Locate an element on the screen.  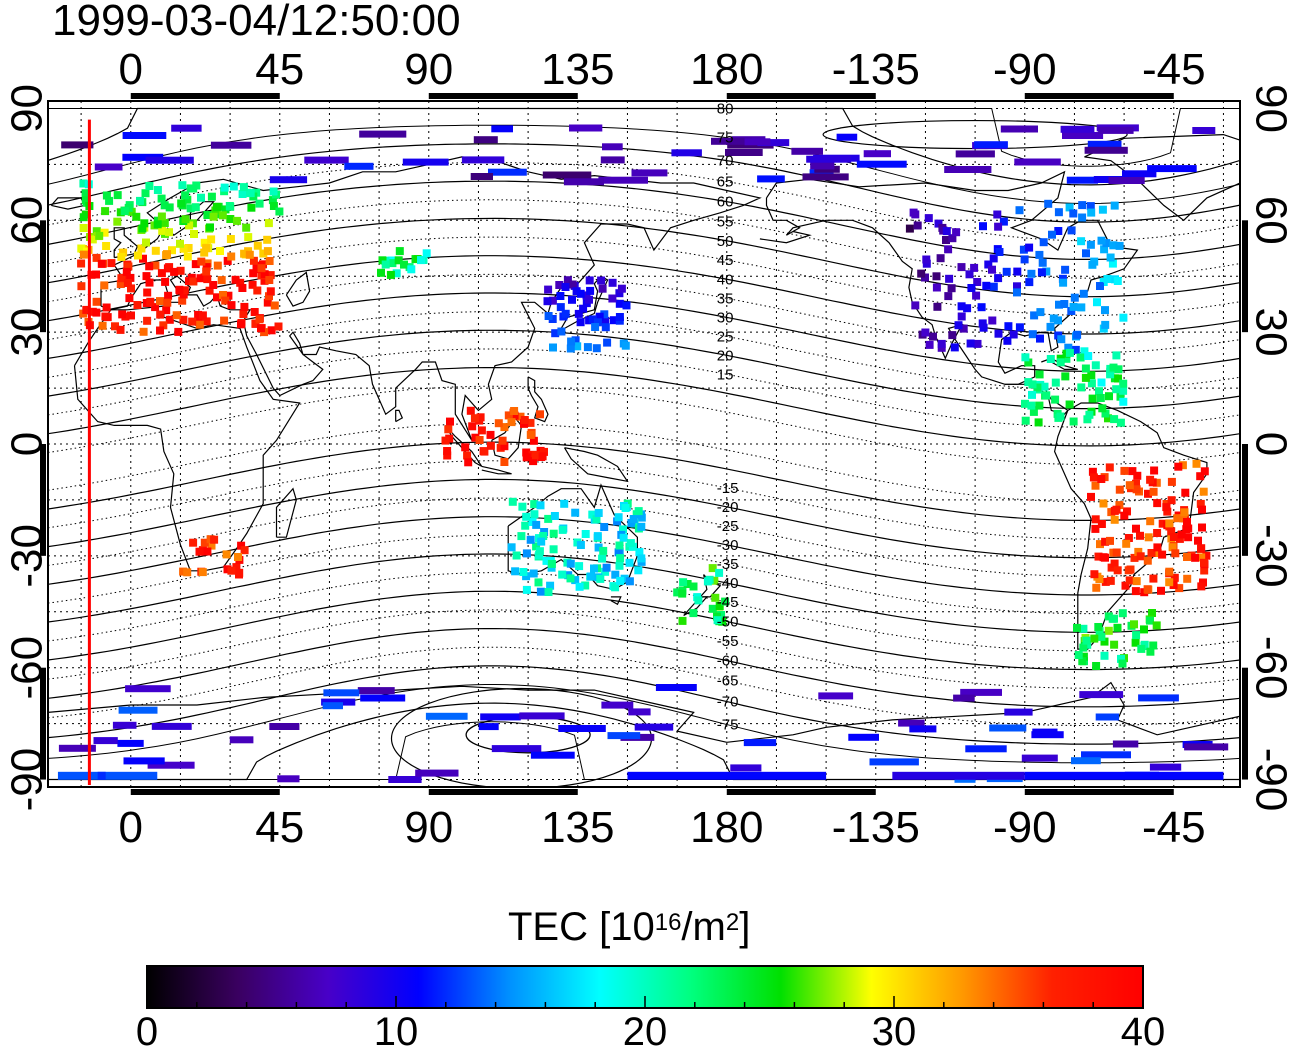
colorbar-tick-label: 20 is located at coordinates (645, 1032).